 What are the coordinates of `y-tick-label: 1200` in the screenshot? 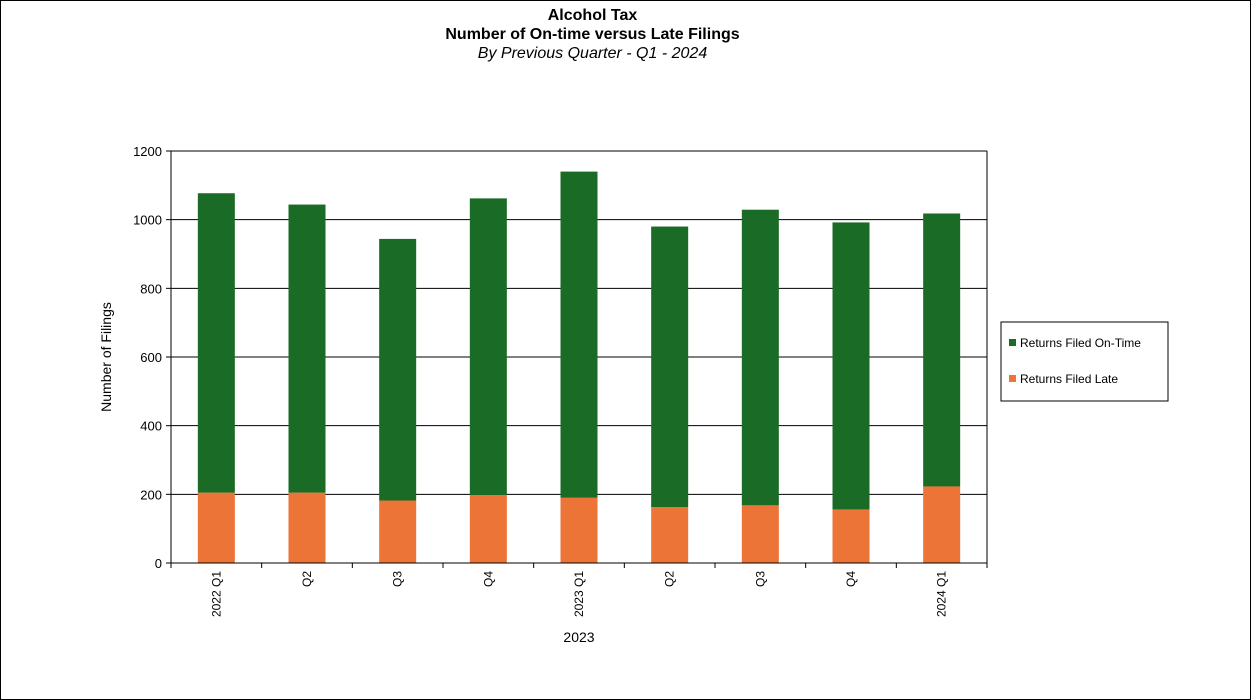 It's located at (147, 151).